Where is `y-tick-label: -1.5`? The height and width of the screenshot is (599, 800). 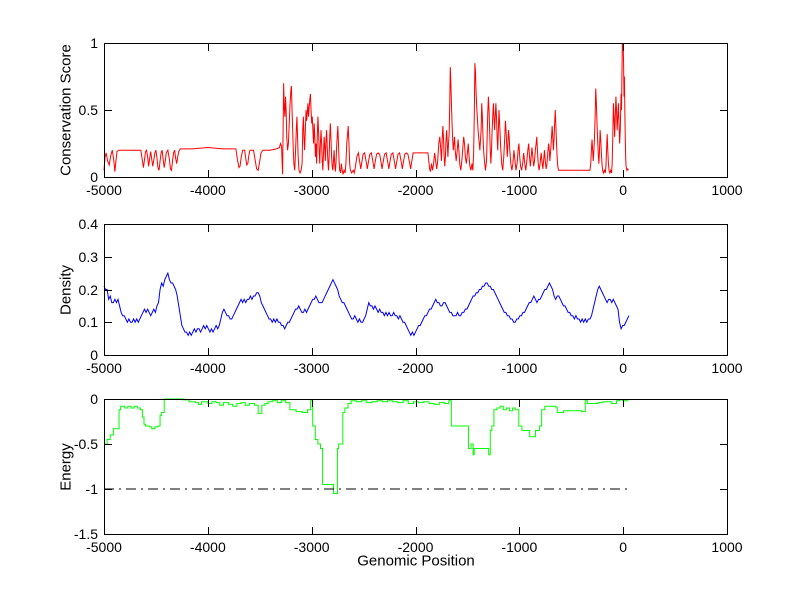 y-tick-label: -1.5 is located at coordinates (85, 534).